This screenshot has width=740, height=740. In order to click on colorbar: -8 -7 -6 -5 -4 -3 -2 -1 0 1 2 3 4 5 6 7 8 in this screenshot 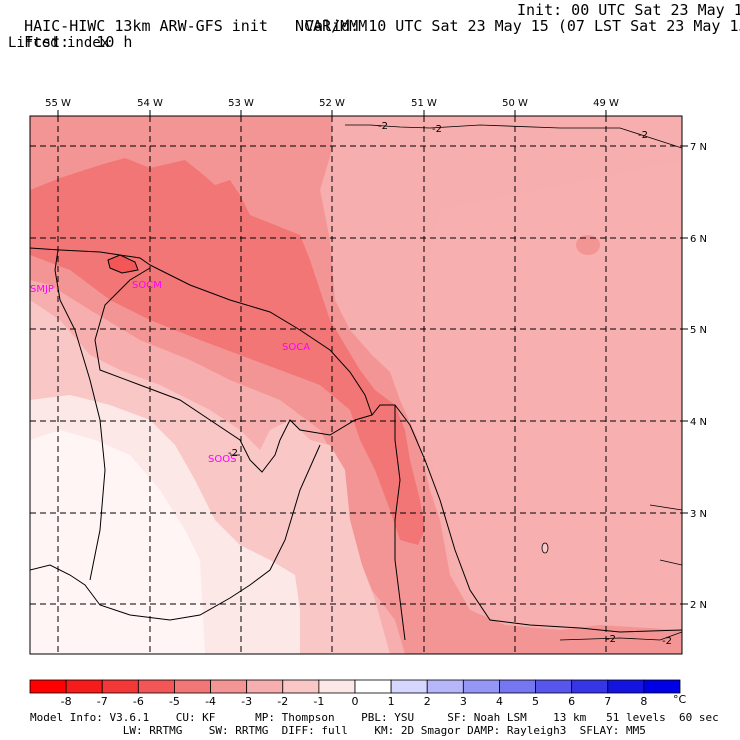, I will do `click(355, 693)`.